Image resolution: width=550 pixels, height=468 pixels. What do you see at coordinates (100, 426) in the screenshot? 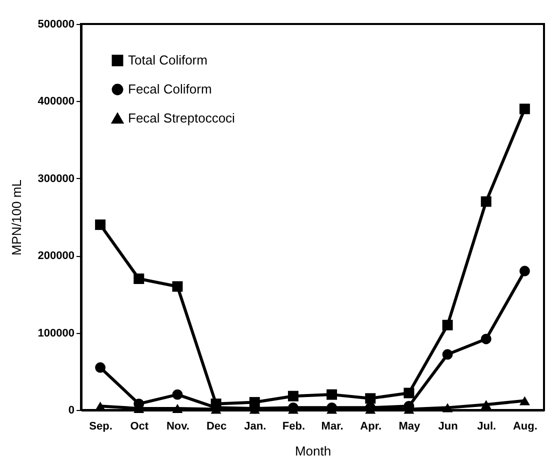
I see `x-tick-label: Sep.` at bounding box center [100, 426].